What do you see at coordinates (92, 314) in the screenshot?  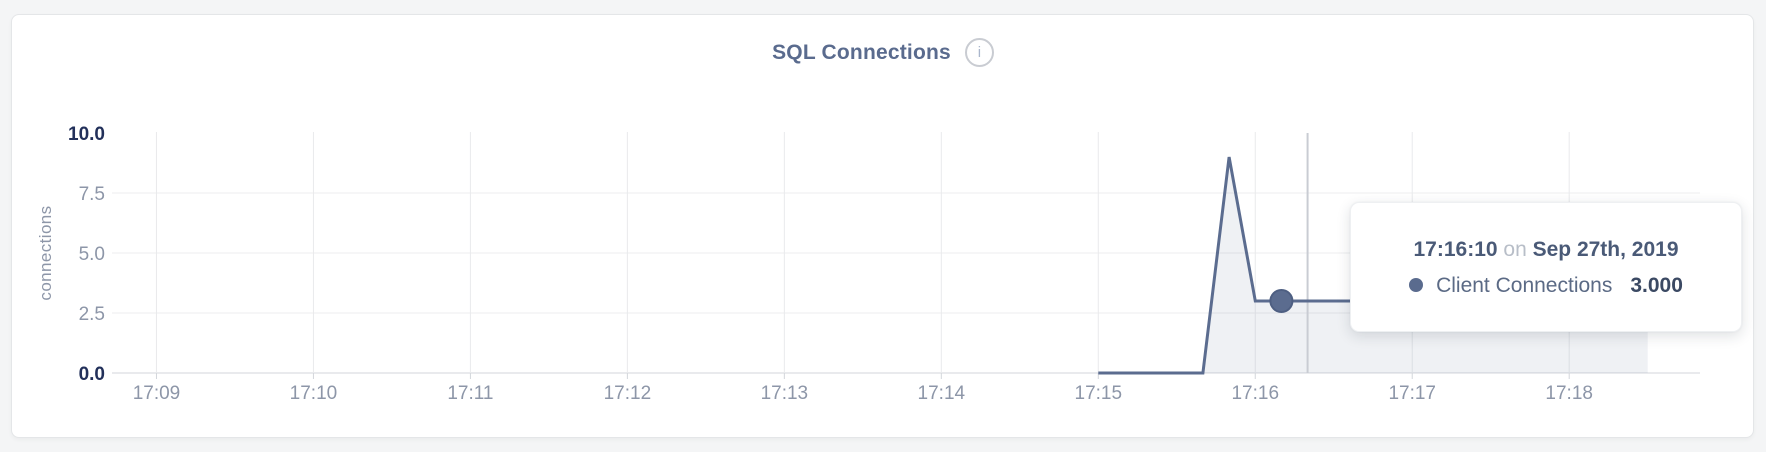 I see `y-tick-label: 2.5` at bounding box center [92, 314].